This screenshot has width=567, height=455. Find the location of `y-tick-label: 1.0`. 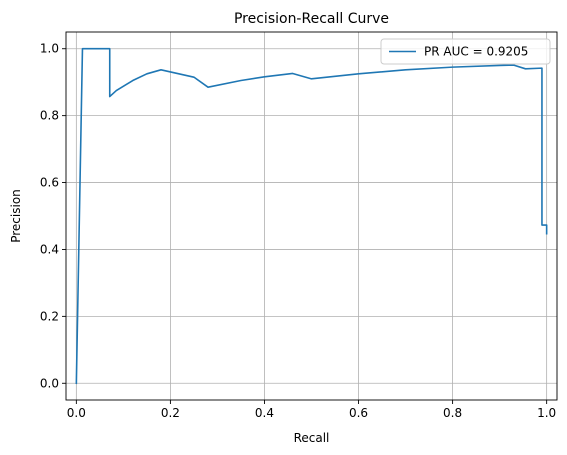

y-tick-label: 1.0 is located at coordinates (49, 49).